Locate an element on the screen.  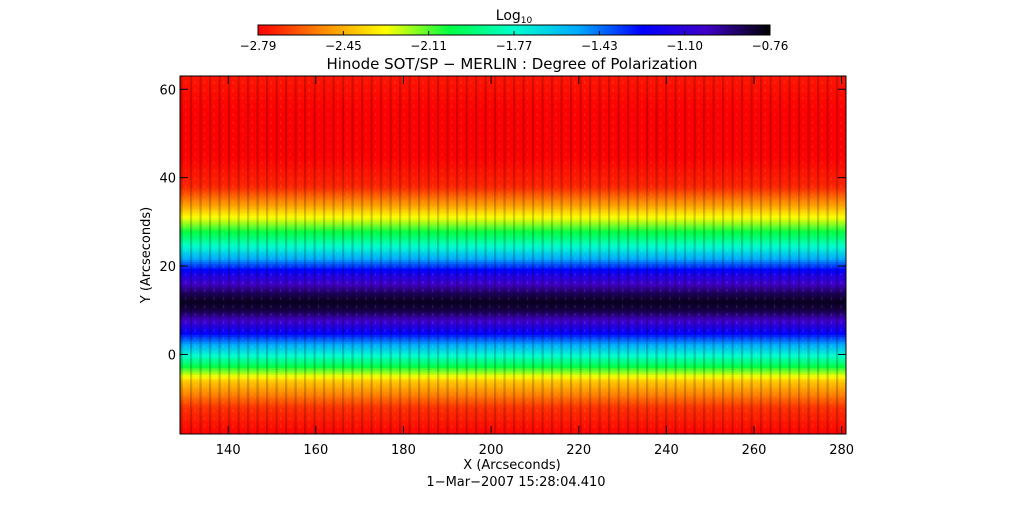
colorbar-ticks: −2.79 −2.45 −2.11 −1.77 −1.43 −1.10 −0.76 is located at coordinates (514, 42).